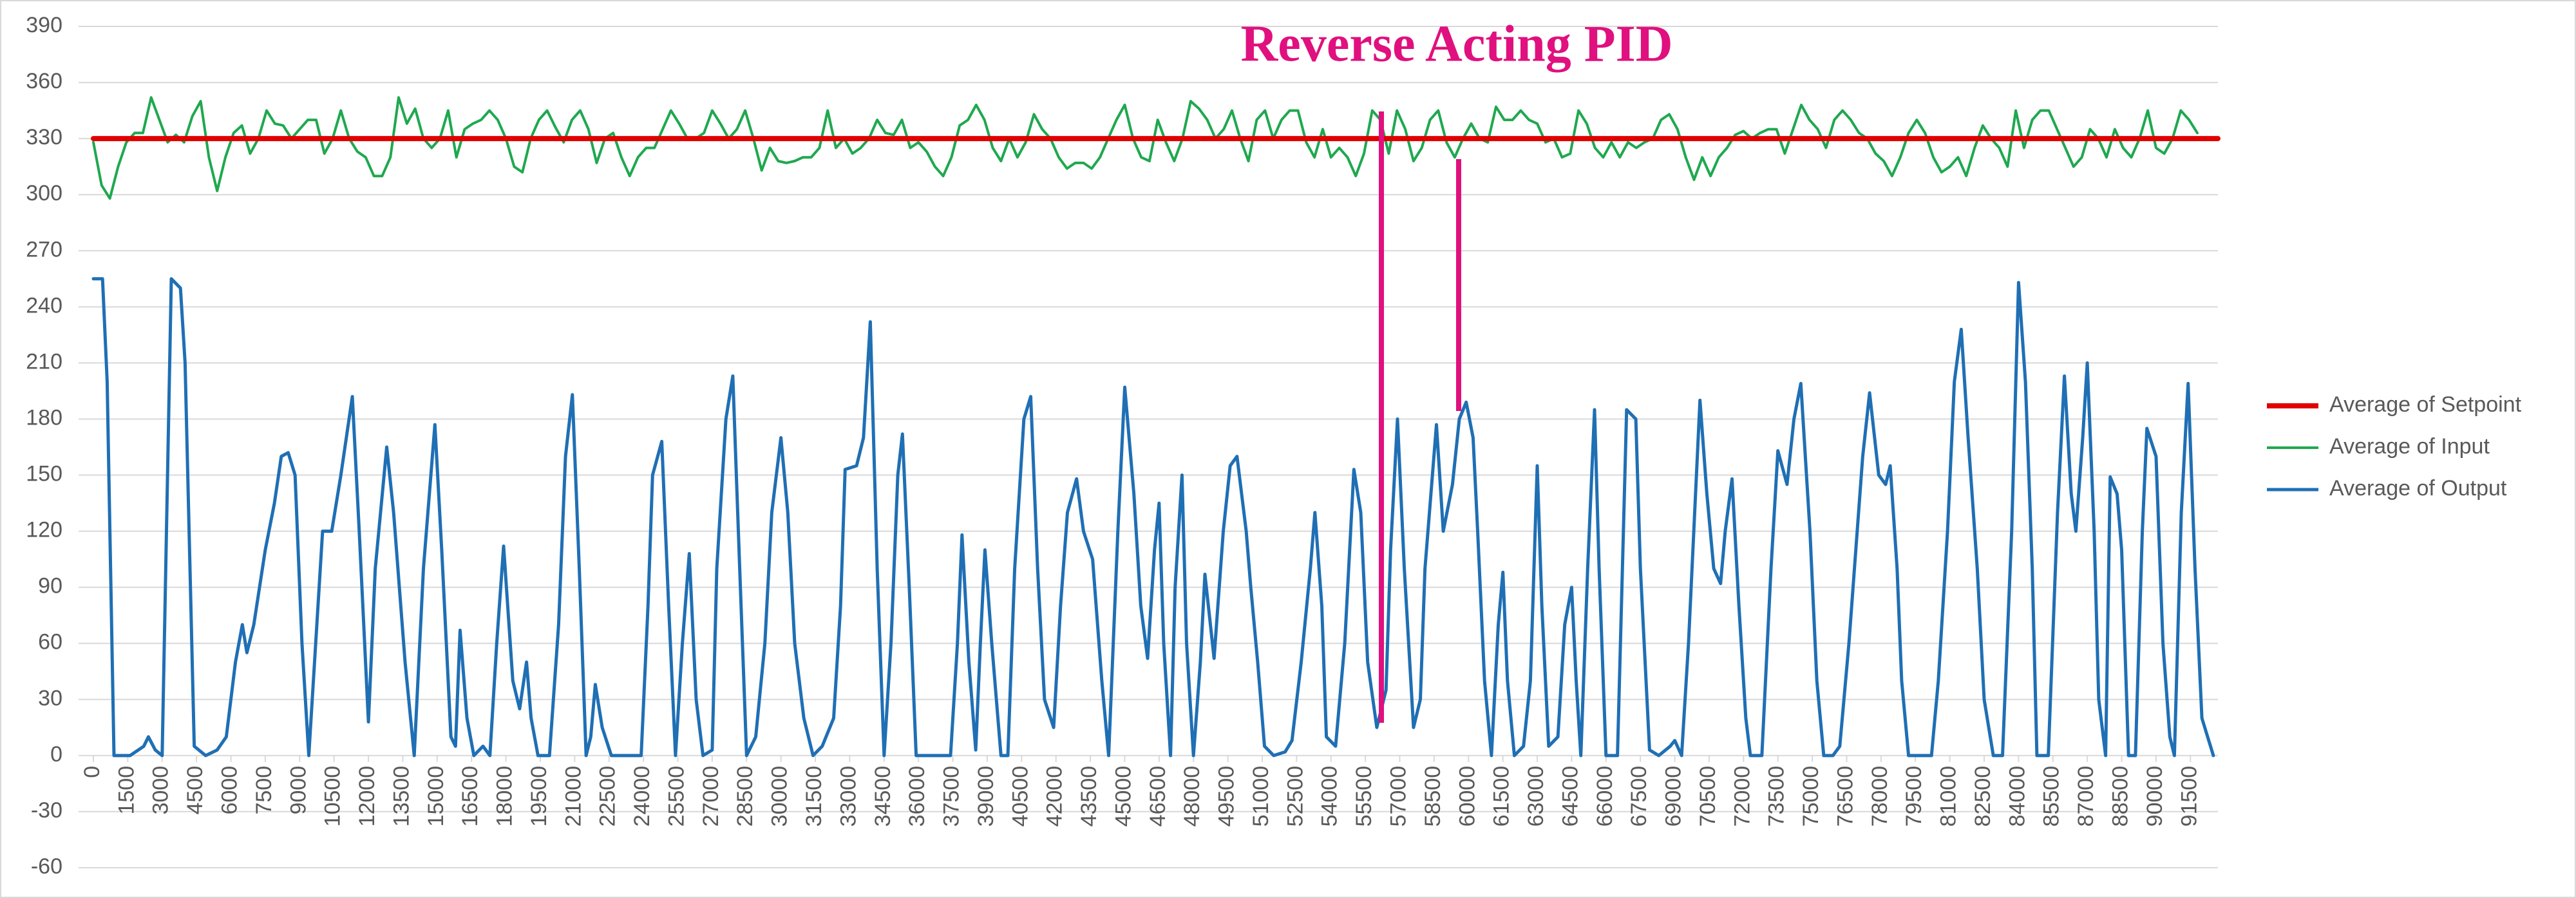 The image size is (2576, 898). I want to click on x-tick-label: 61500, so click(1502, 796).